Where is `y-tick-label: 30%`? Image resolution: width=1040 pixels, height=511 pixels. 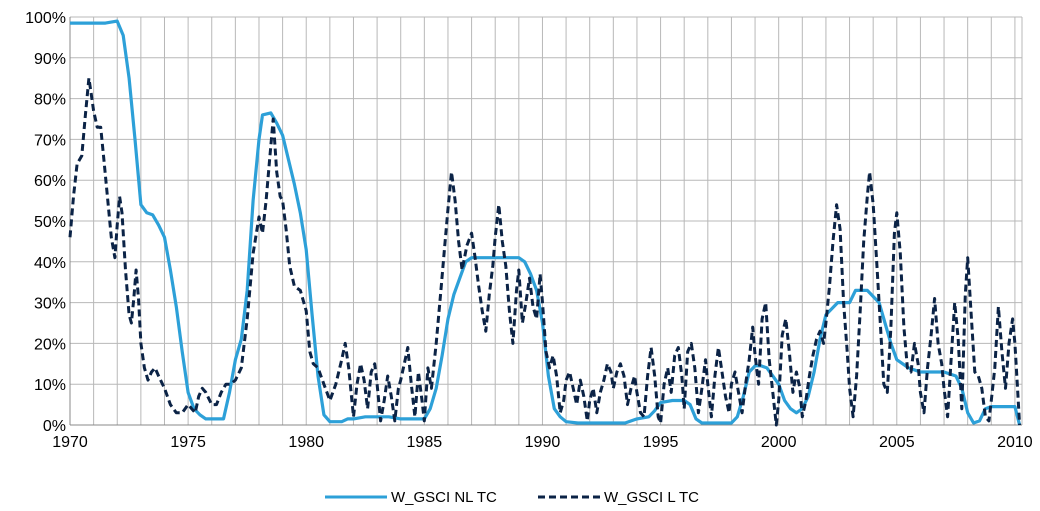
y-tick-label: 30% is located at coordinates (50, 304).